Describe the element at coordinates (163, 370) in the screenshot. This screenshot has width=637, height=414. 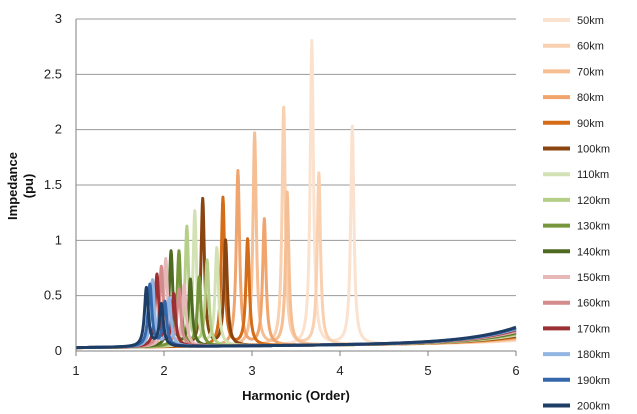
I see `x-tick-label: 2` at that location.